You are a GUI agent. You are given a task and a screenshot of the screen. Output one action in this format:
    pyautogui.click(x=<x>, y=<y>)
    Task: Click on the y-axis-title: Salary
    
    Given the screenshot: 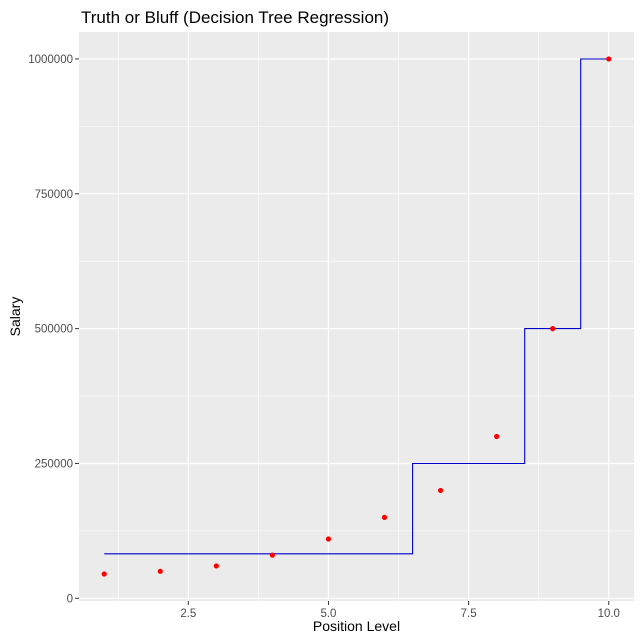 What is the action you would take?
    pyautogui.click(x=15, y=317)
    